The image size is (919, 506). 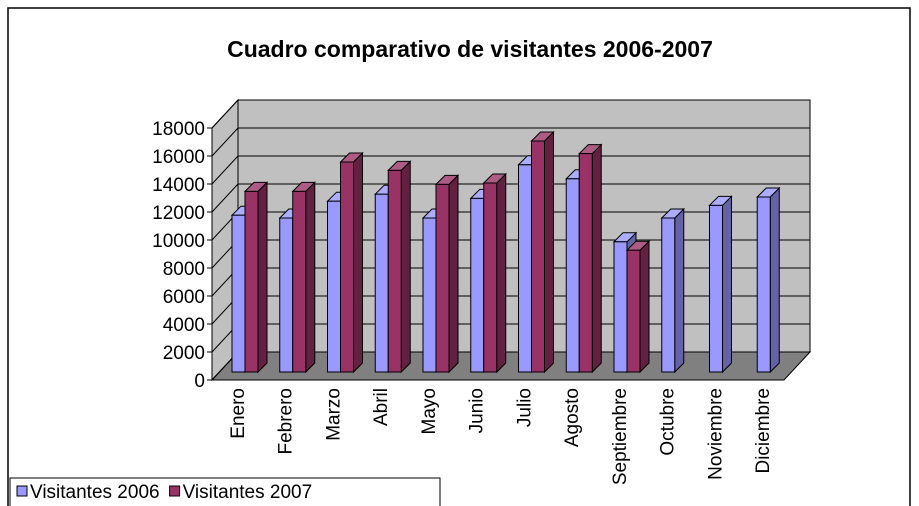 I want to click on x-tick-label: Febrero, so click(x=286, y=421).